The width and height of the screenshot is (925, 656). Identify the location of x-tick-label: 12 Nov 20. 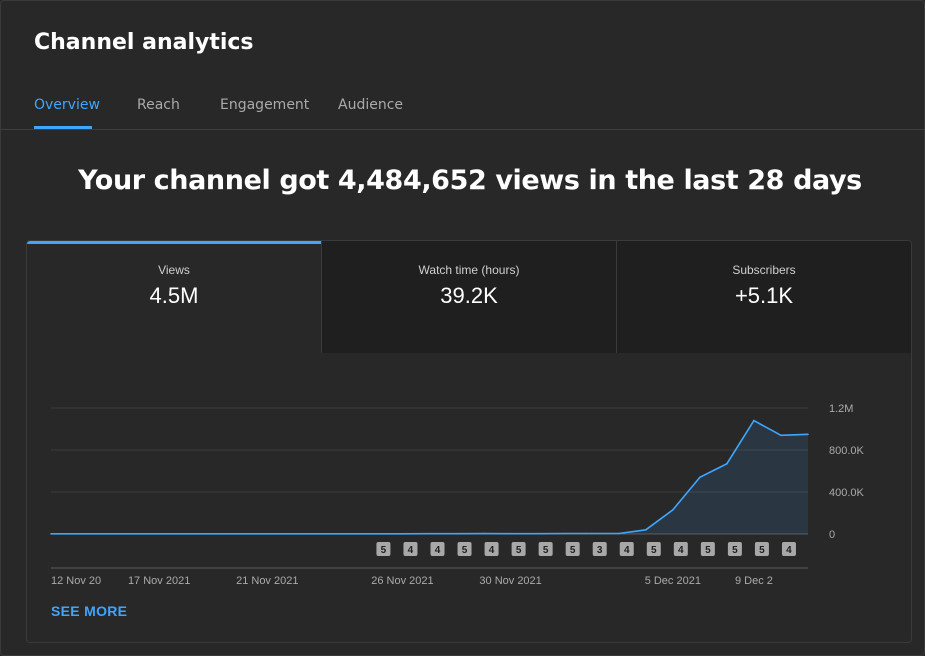
(76, 581).